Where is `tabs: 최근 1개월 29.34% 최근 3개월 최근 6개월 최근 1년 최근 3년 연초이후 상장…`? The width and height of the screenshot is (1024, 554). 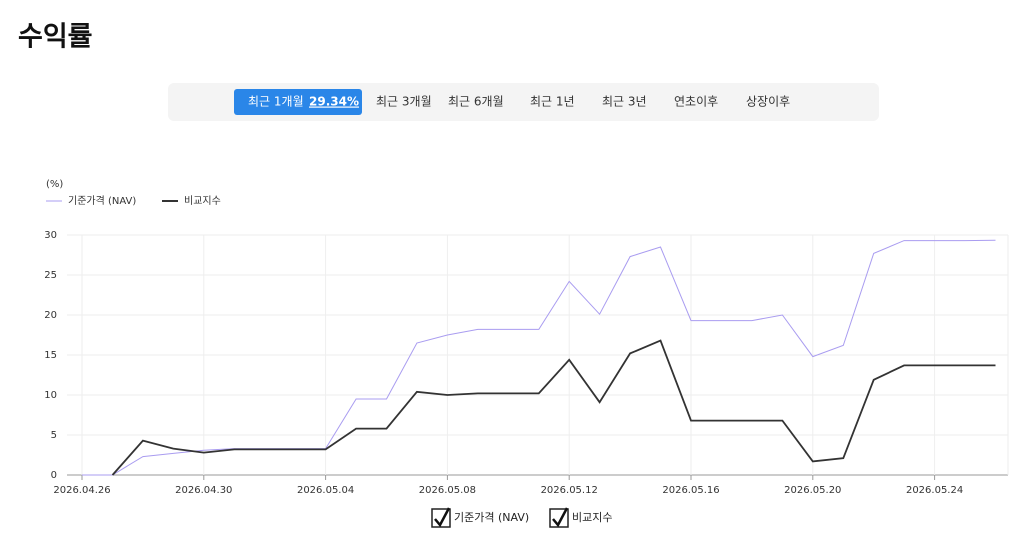 tabs: 최근 1개월 29.34% 최근 3개월 최근 6개월 최근 1년 최근 3년 연초이후 상장… is located at coordinates (512, 102).